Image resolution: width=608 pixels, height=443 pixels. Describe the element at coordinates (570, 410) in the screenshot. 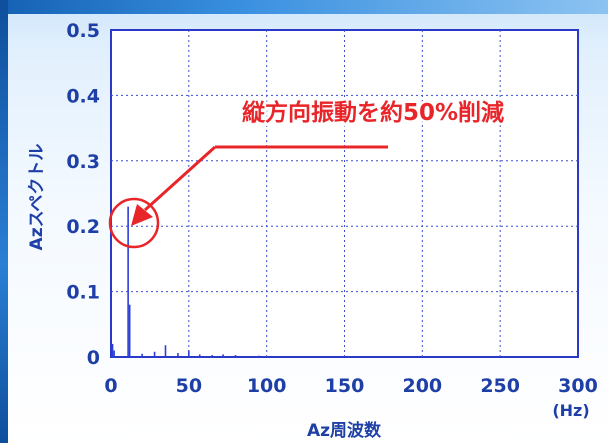

I see `x-axis-unit: (Hz)` at that location.